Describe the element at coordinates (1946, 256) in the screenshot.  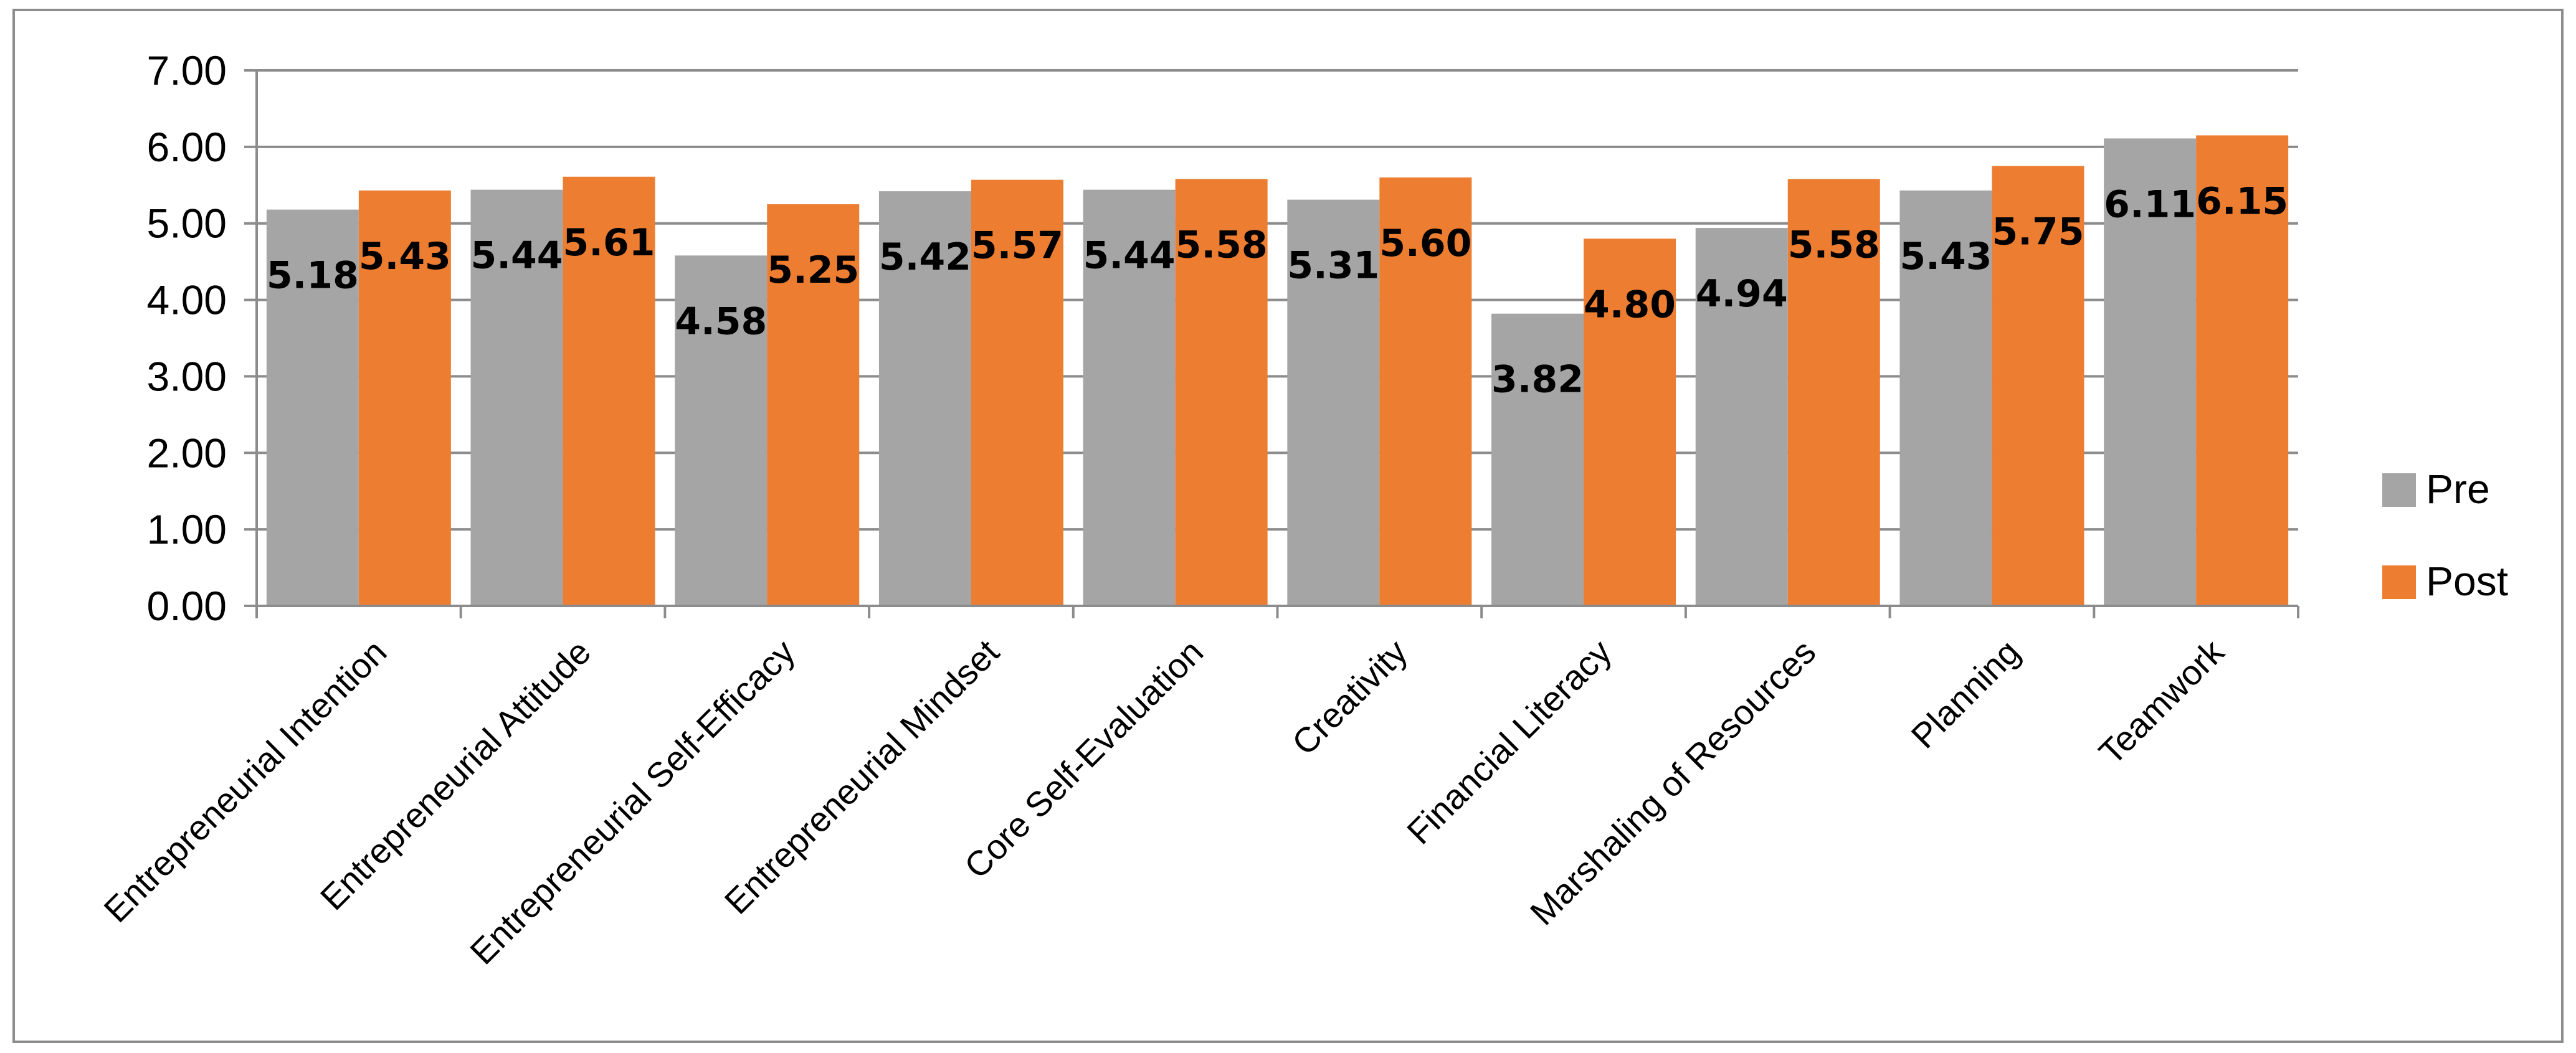
I see `data-label-pre: 5.43` at that location.